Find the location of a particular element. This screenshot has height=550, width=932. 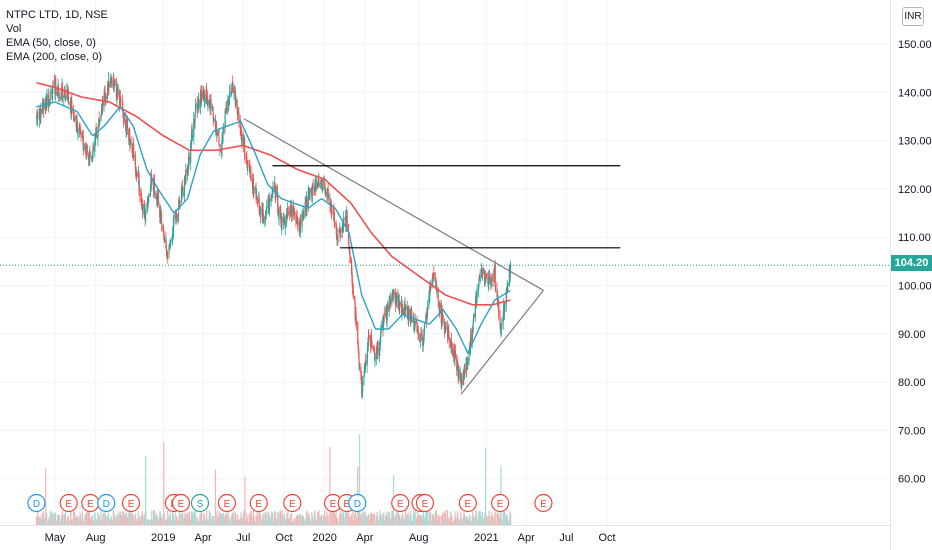

event-marker-e: E is located at coordinates (292, 503).